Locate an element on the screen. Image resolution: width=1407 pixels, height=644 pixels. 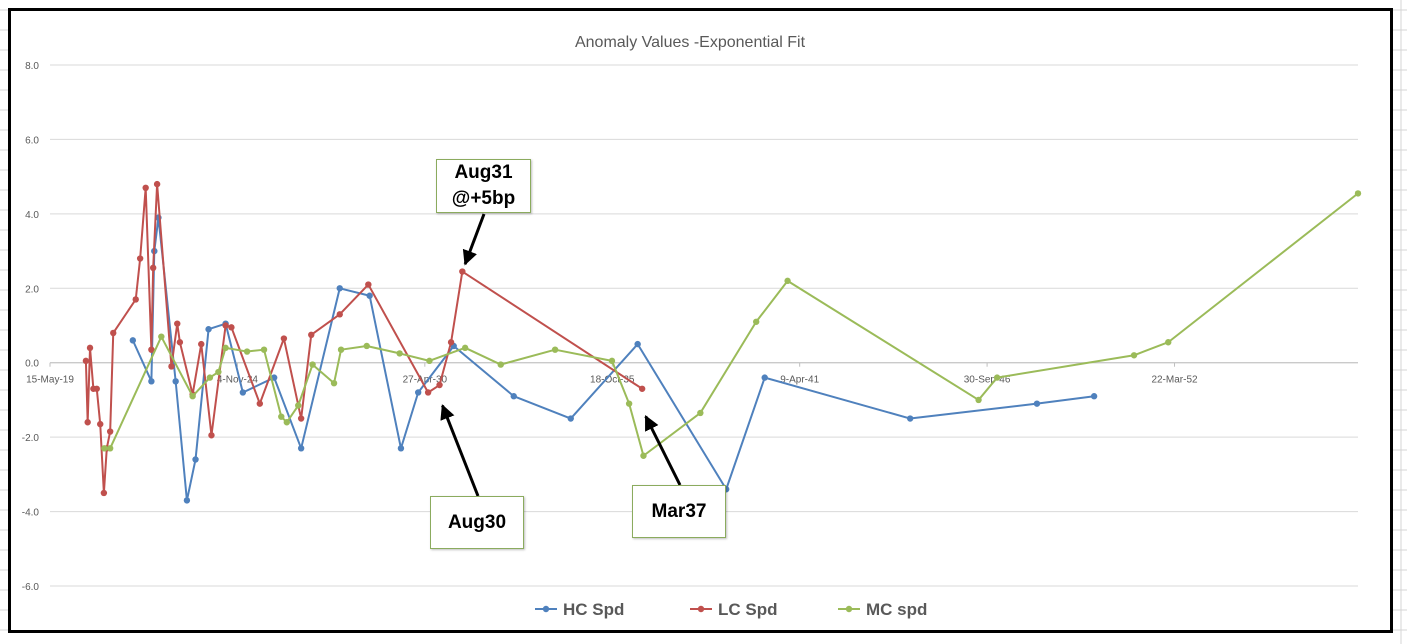
x-tick-label: 30-Sep-46 is located at coordinates (987, 380).